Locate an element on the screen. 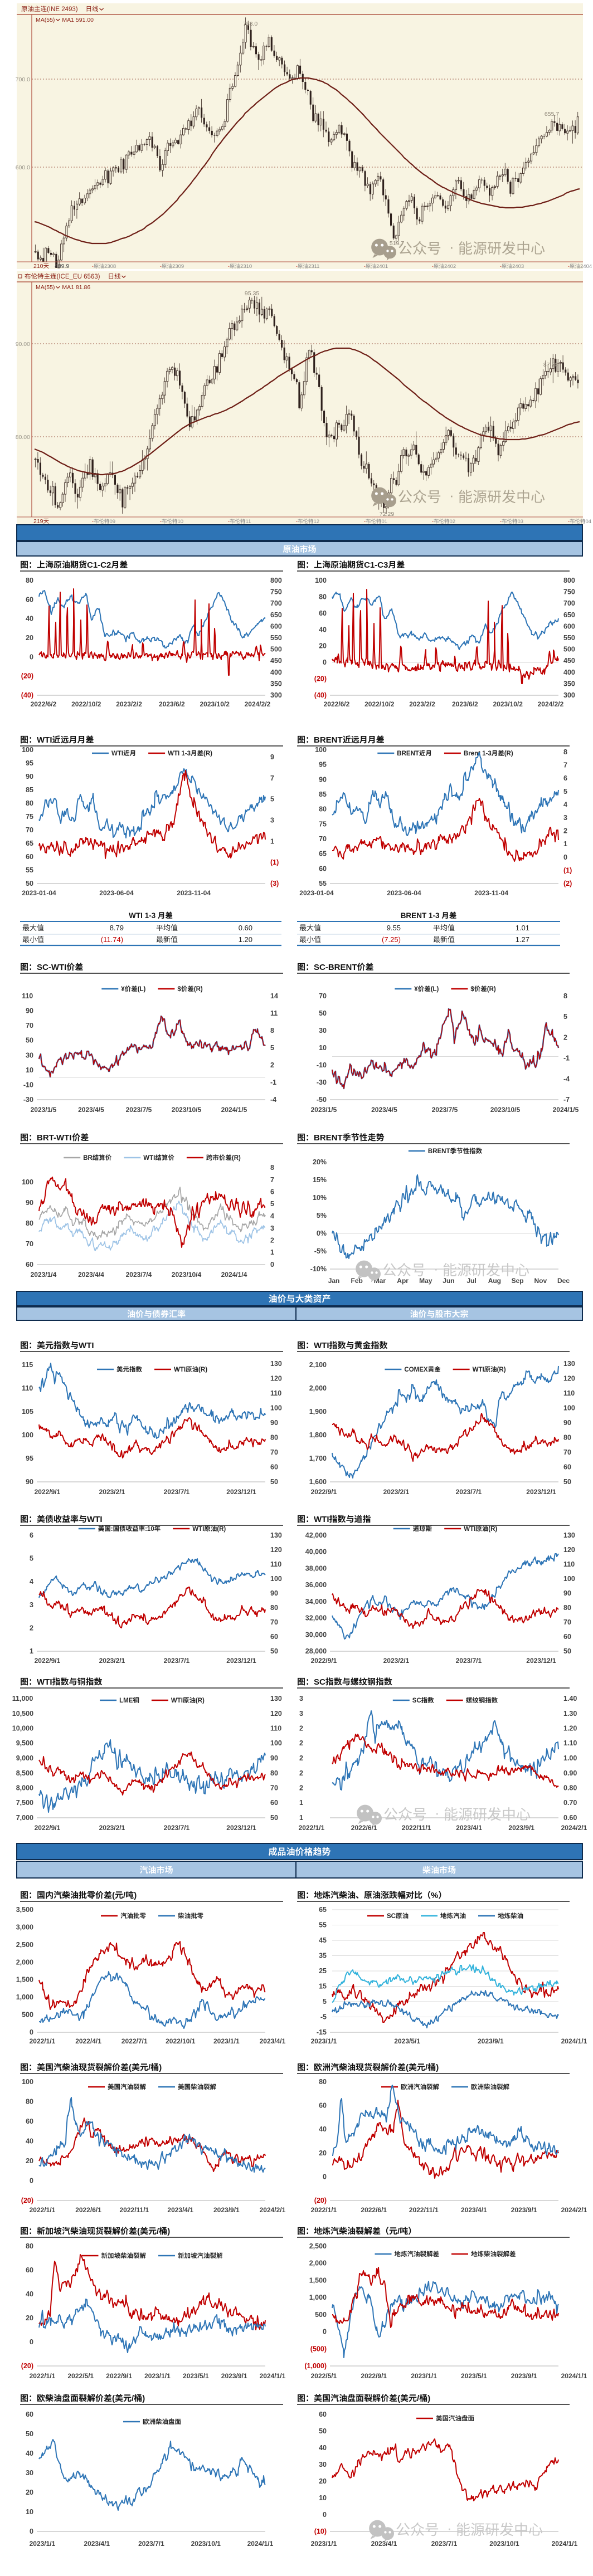 The height and width of the screenshot is (2576, 593). svg-text: 10,000 is located at coordinates (22, 1729).